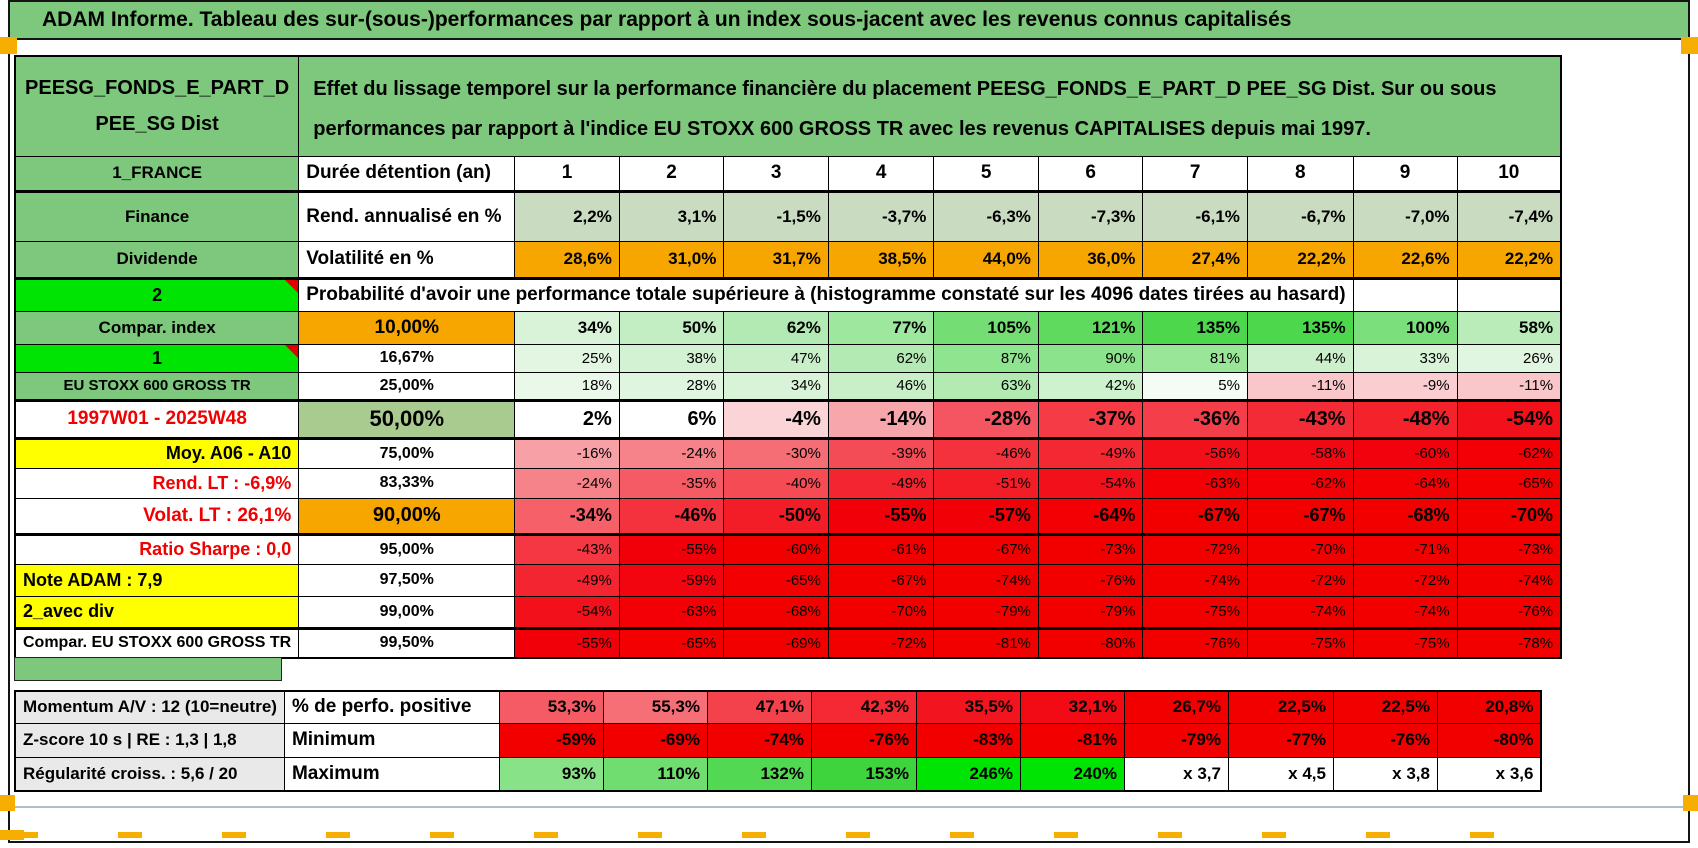 Image resolution: width=1698 pixels, height=848 pixels. I want to click on cell-value: 153%, so click(863, 774).